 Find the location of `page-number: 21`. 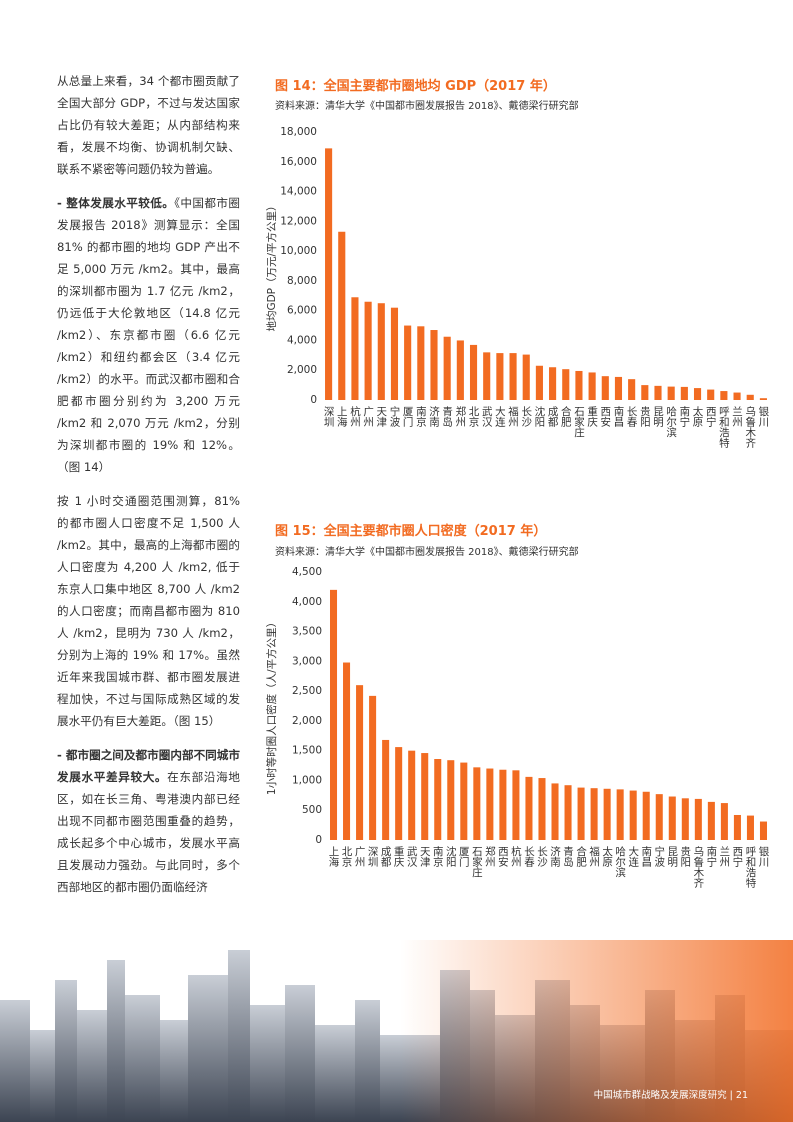

page-number: 21 is located at coordinates (741, 1095).